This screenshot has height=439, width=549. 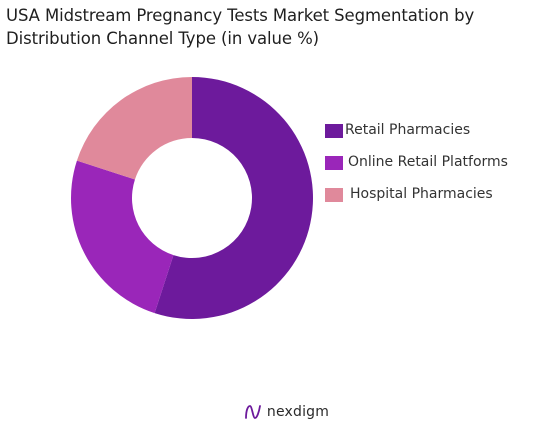 What do you see at coordinates (134, 128) in the screenshot?
I see `donut-slice-hospital-pharmacies` at bounding box center [134, 128].